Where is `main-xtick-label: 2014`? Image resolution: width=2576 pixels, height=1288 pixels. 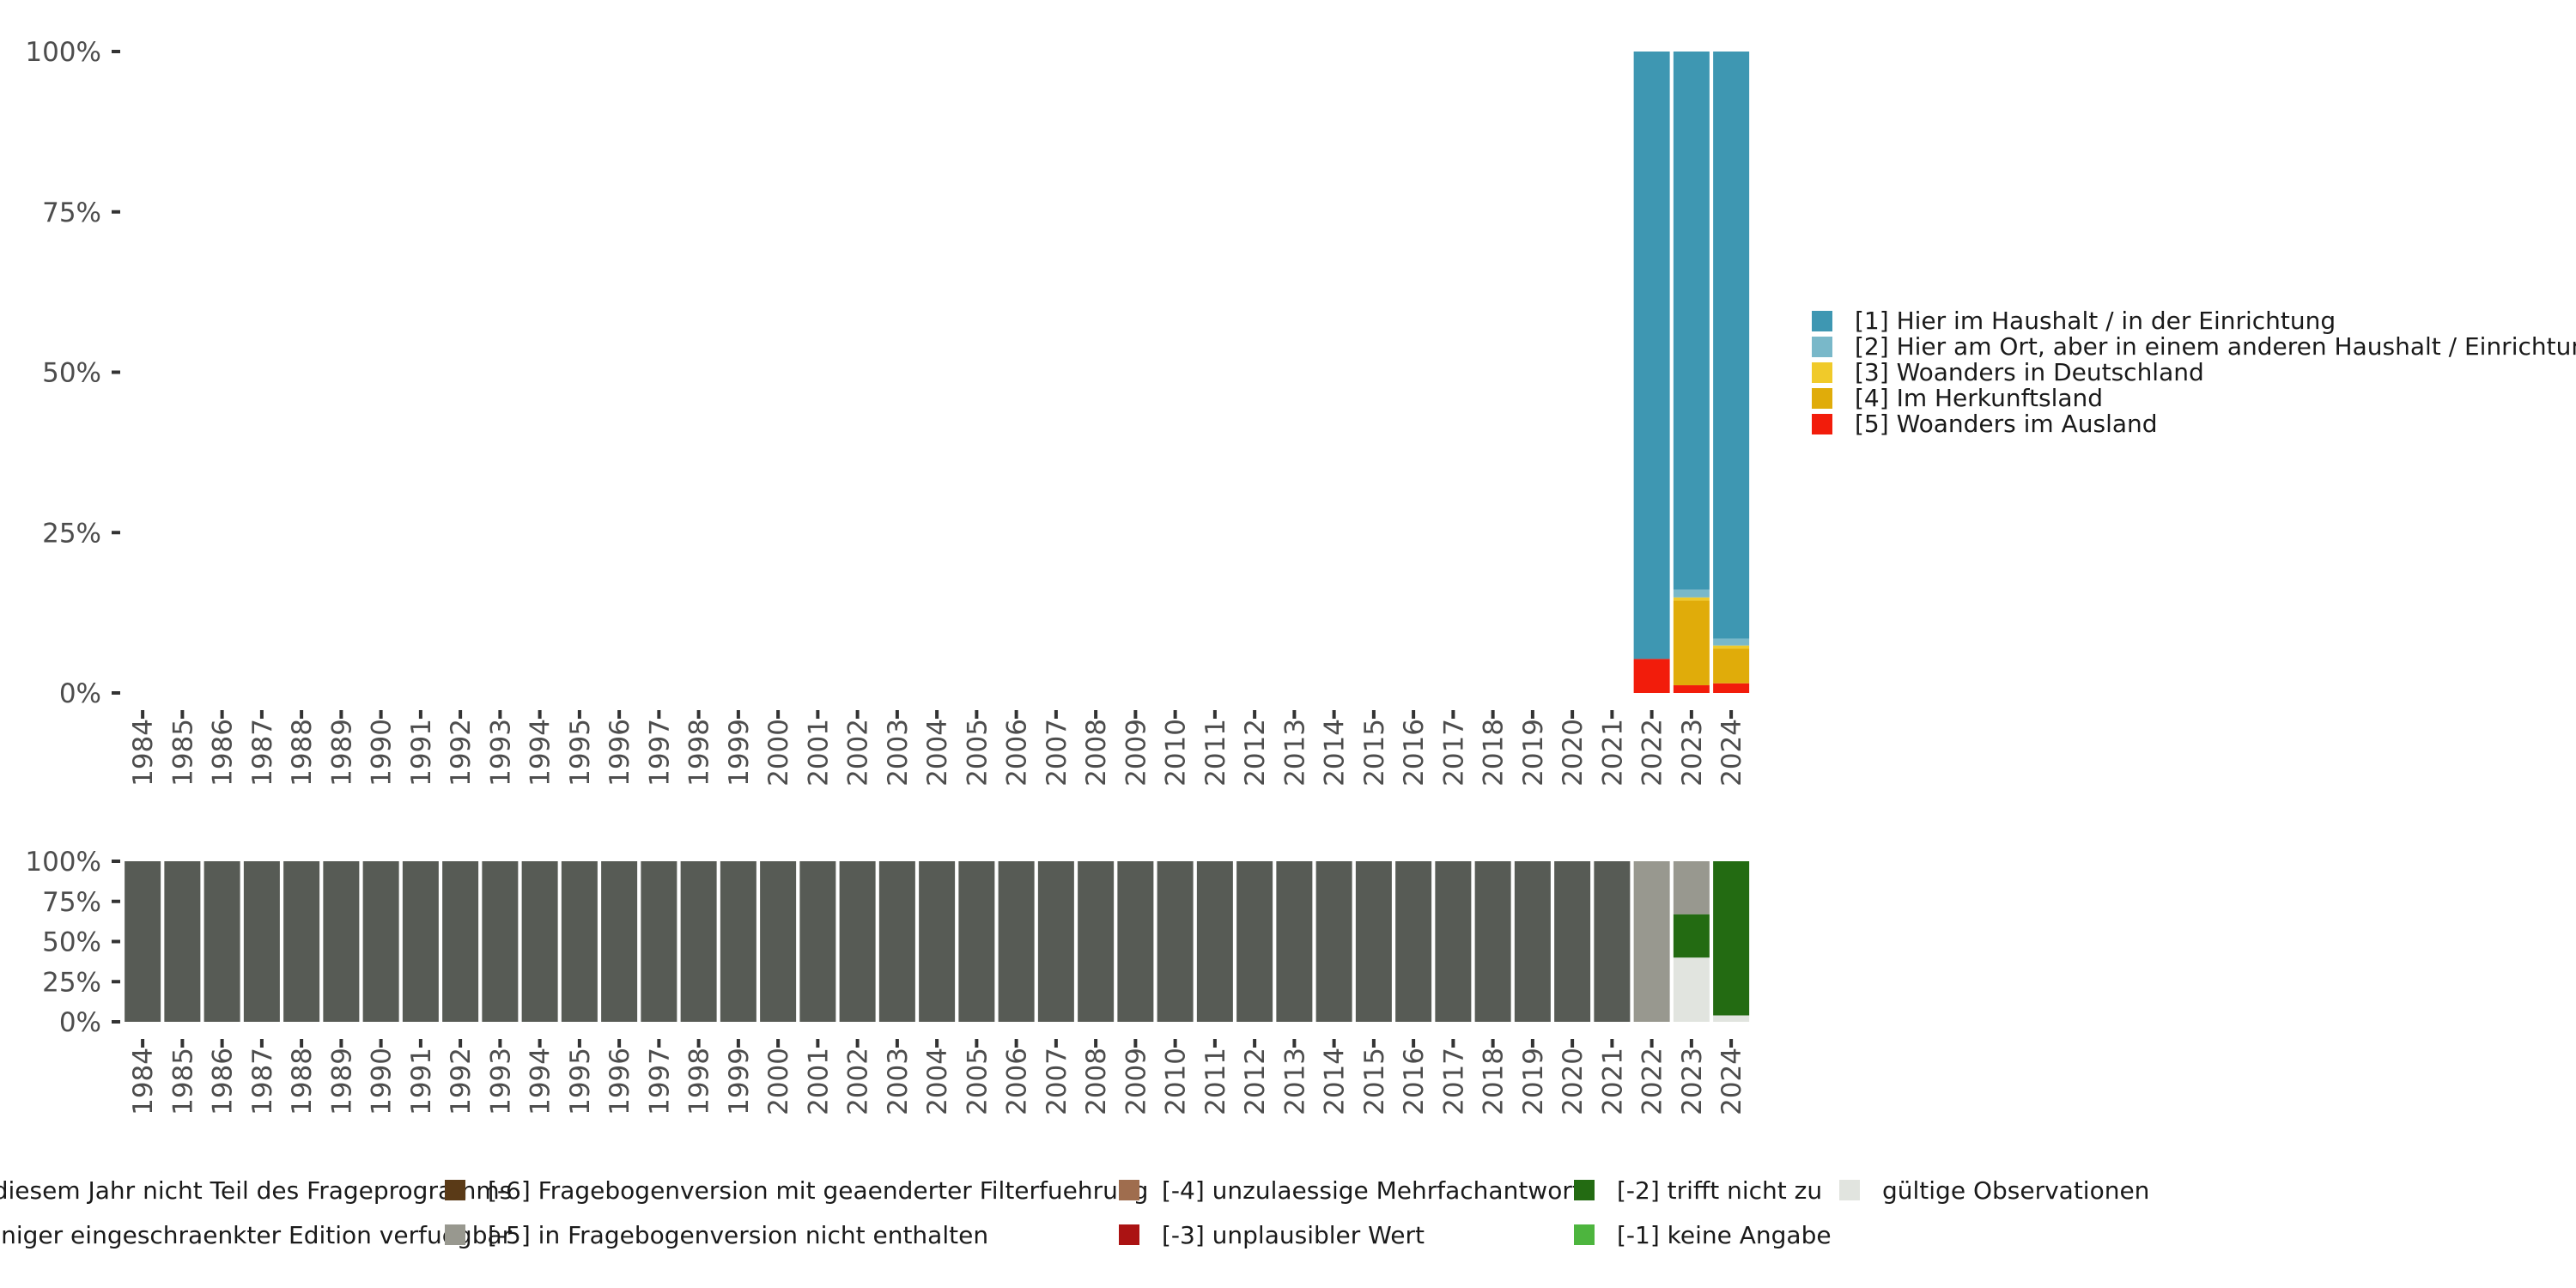 main-xtick-label: 2014 is located at coordinates (1335, 753).